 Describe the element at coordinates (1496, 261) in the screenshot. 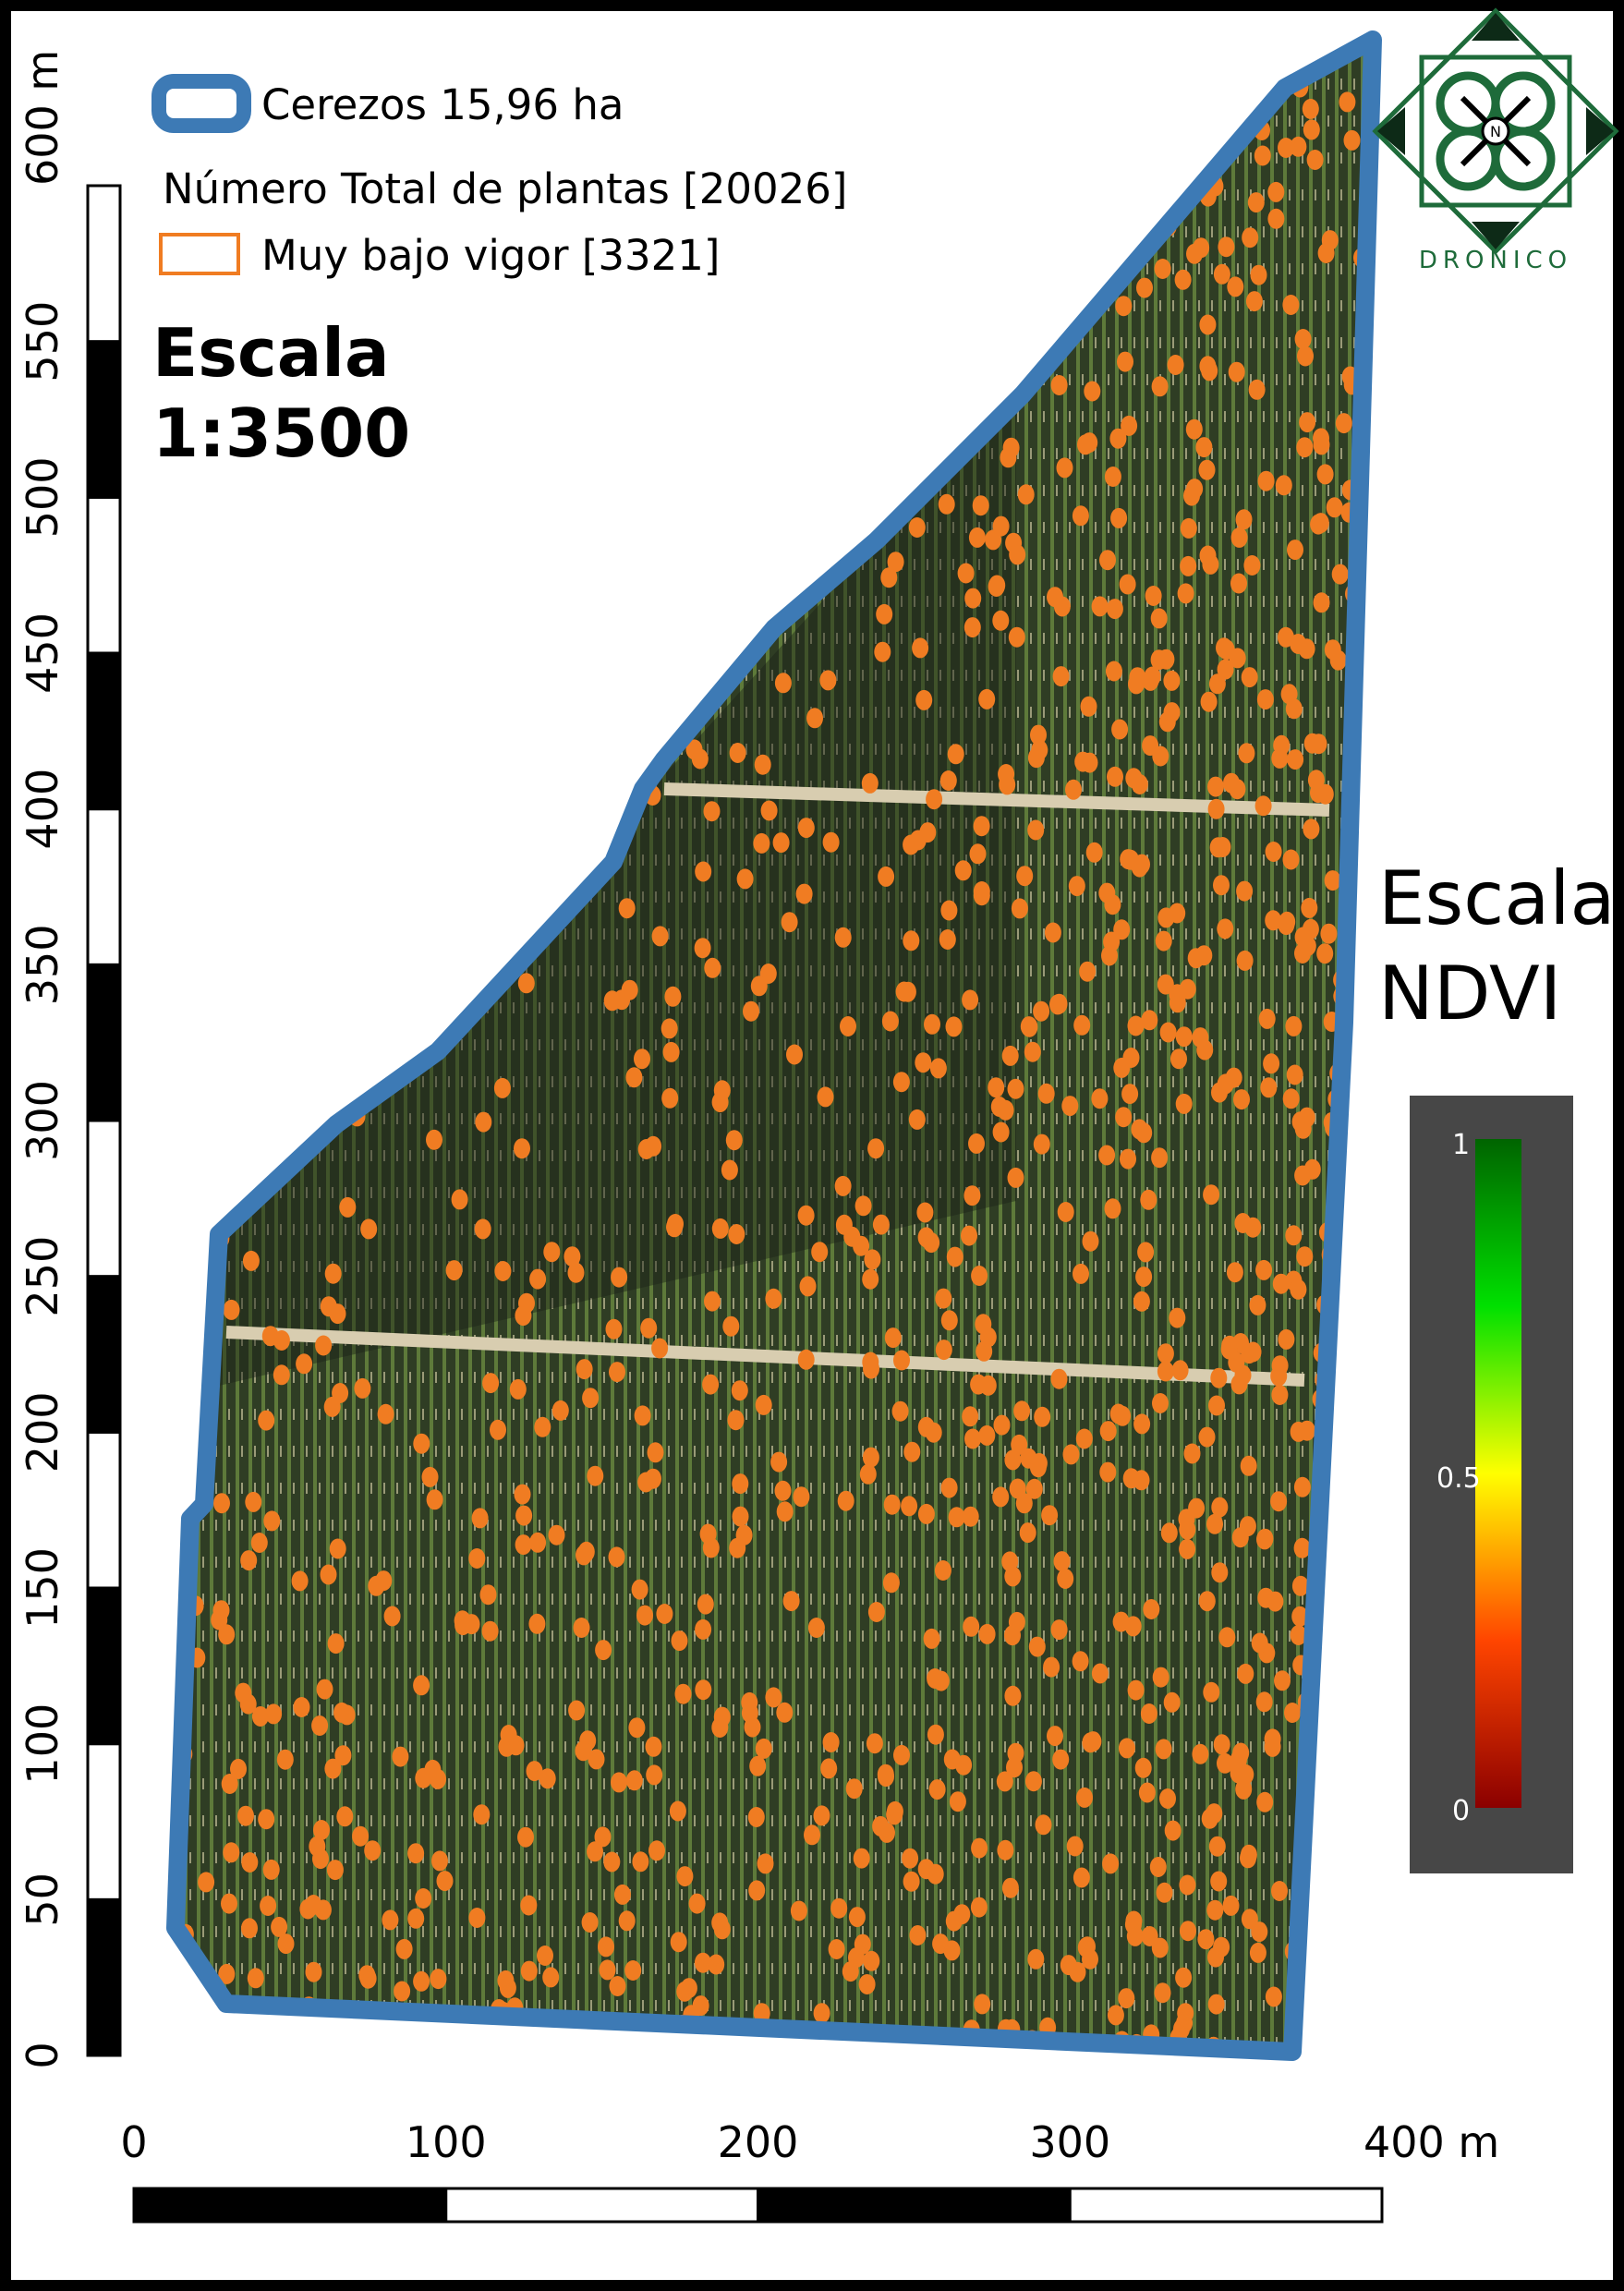

I see `logo-name: DRONICO` at that location.